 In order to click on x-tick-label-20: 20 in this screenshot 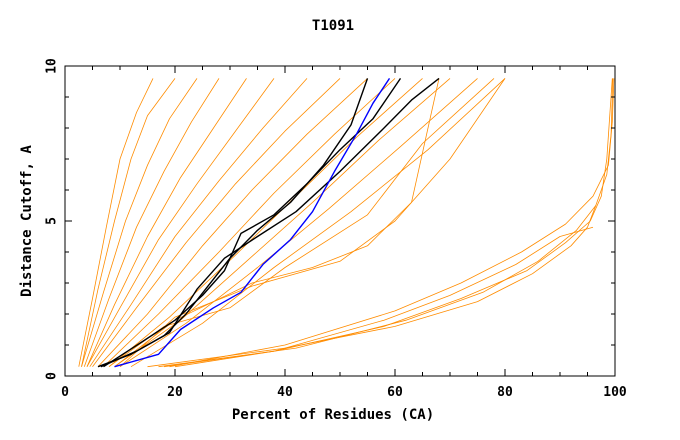, I will do `click(175, 392)`.